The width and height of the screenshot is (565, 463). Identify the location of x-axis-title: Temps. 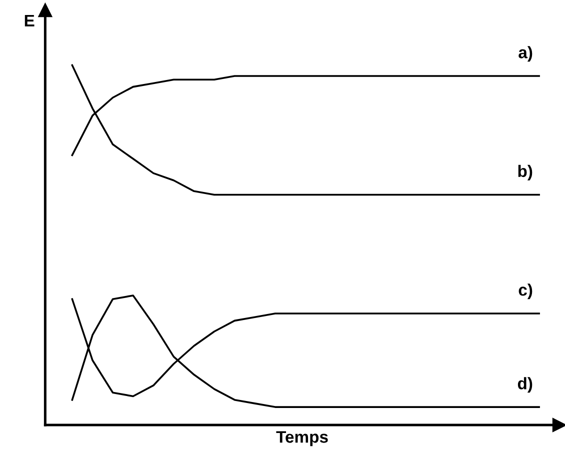
(302, 438).